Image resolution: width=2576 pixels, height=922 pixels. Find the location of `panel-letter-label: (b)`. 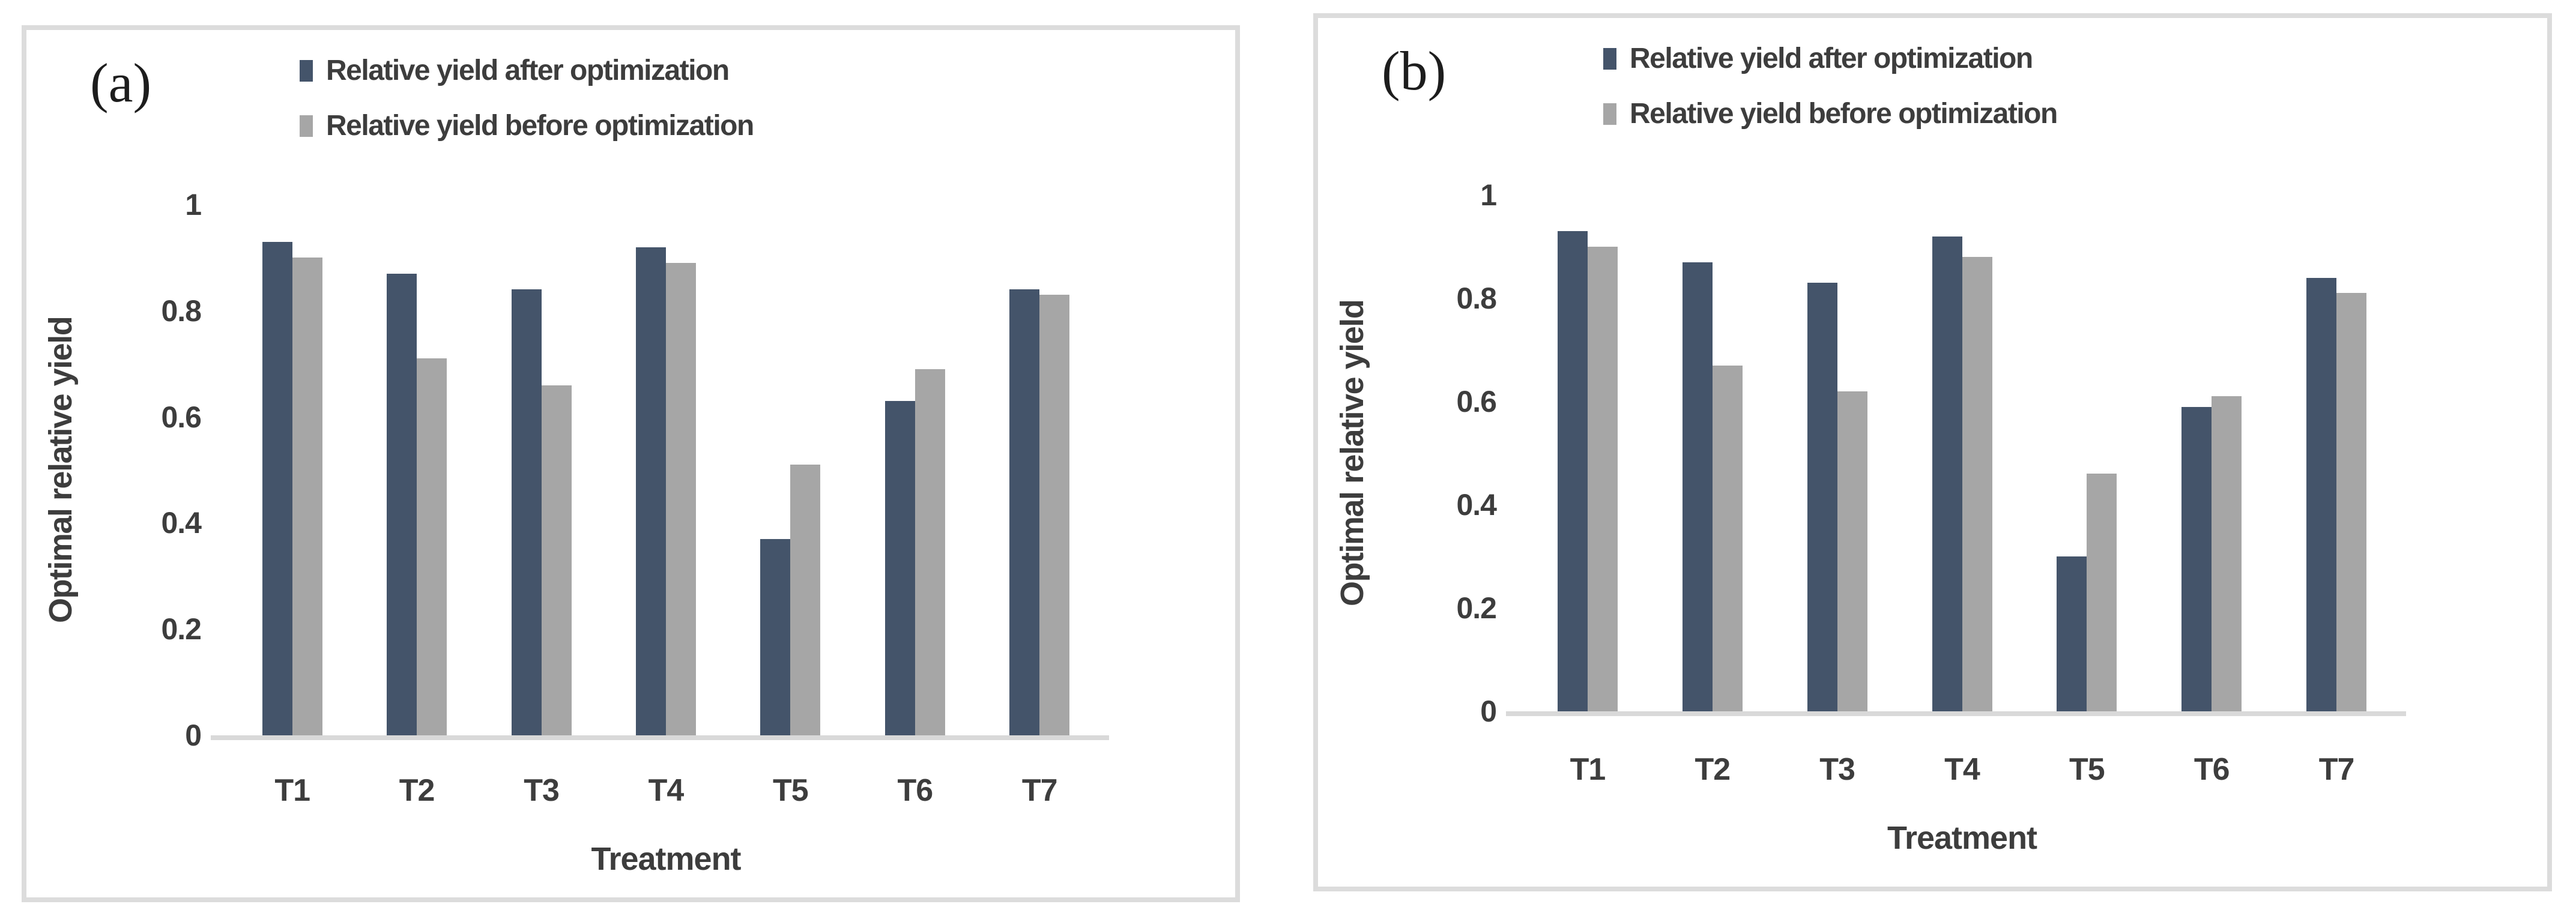

panel-letter-label: (b) is located at coordinates (1414, 70).